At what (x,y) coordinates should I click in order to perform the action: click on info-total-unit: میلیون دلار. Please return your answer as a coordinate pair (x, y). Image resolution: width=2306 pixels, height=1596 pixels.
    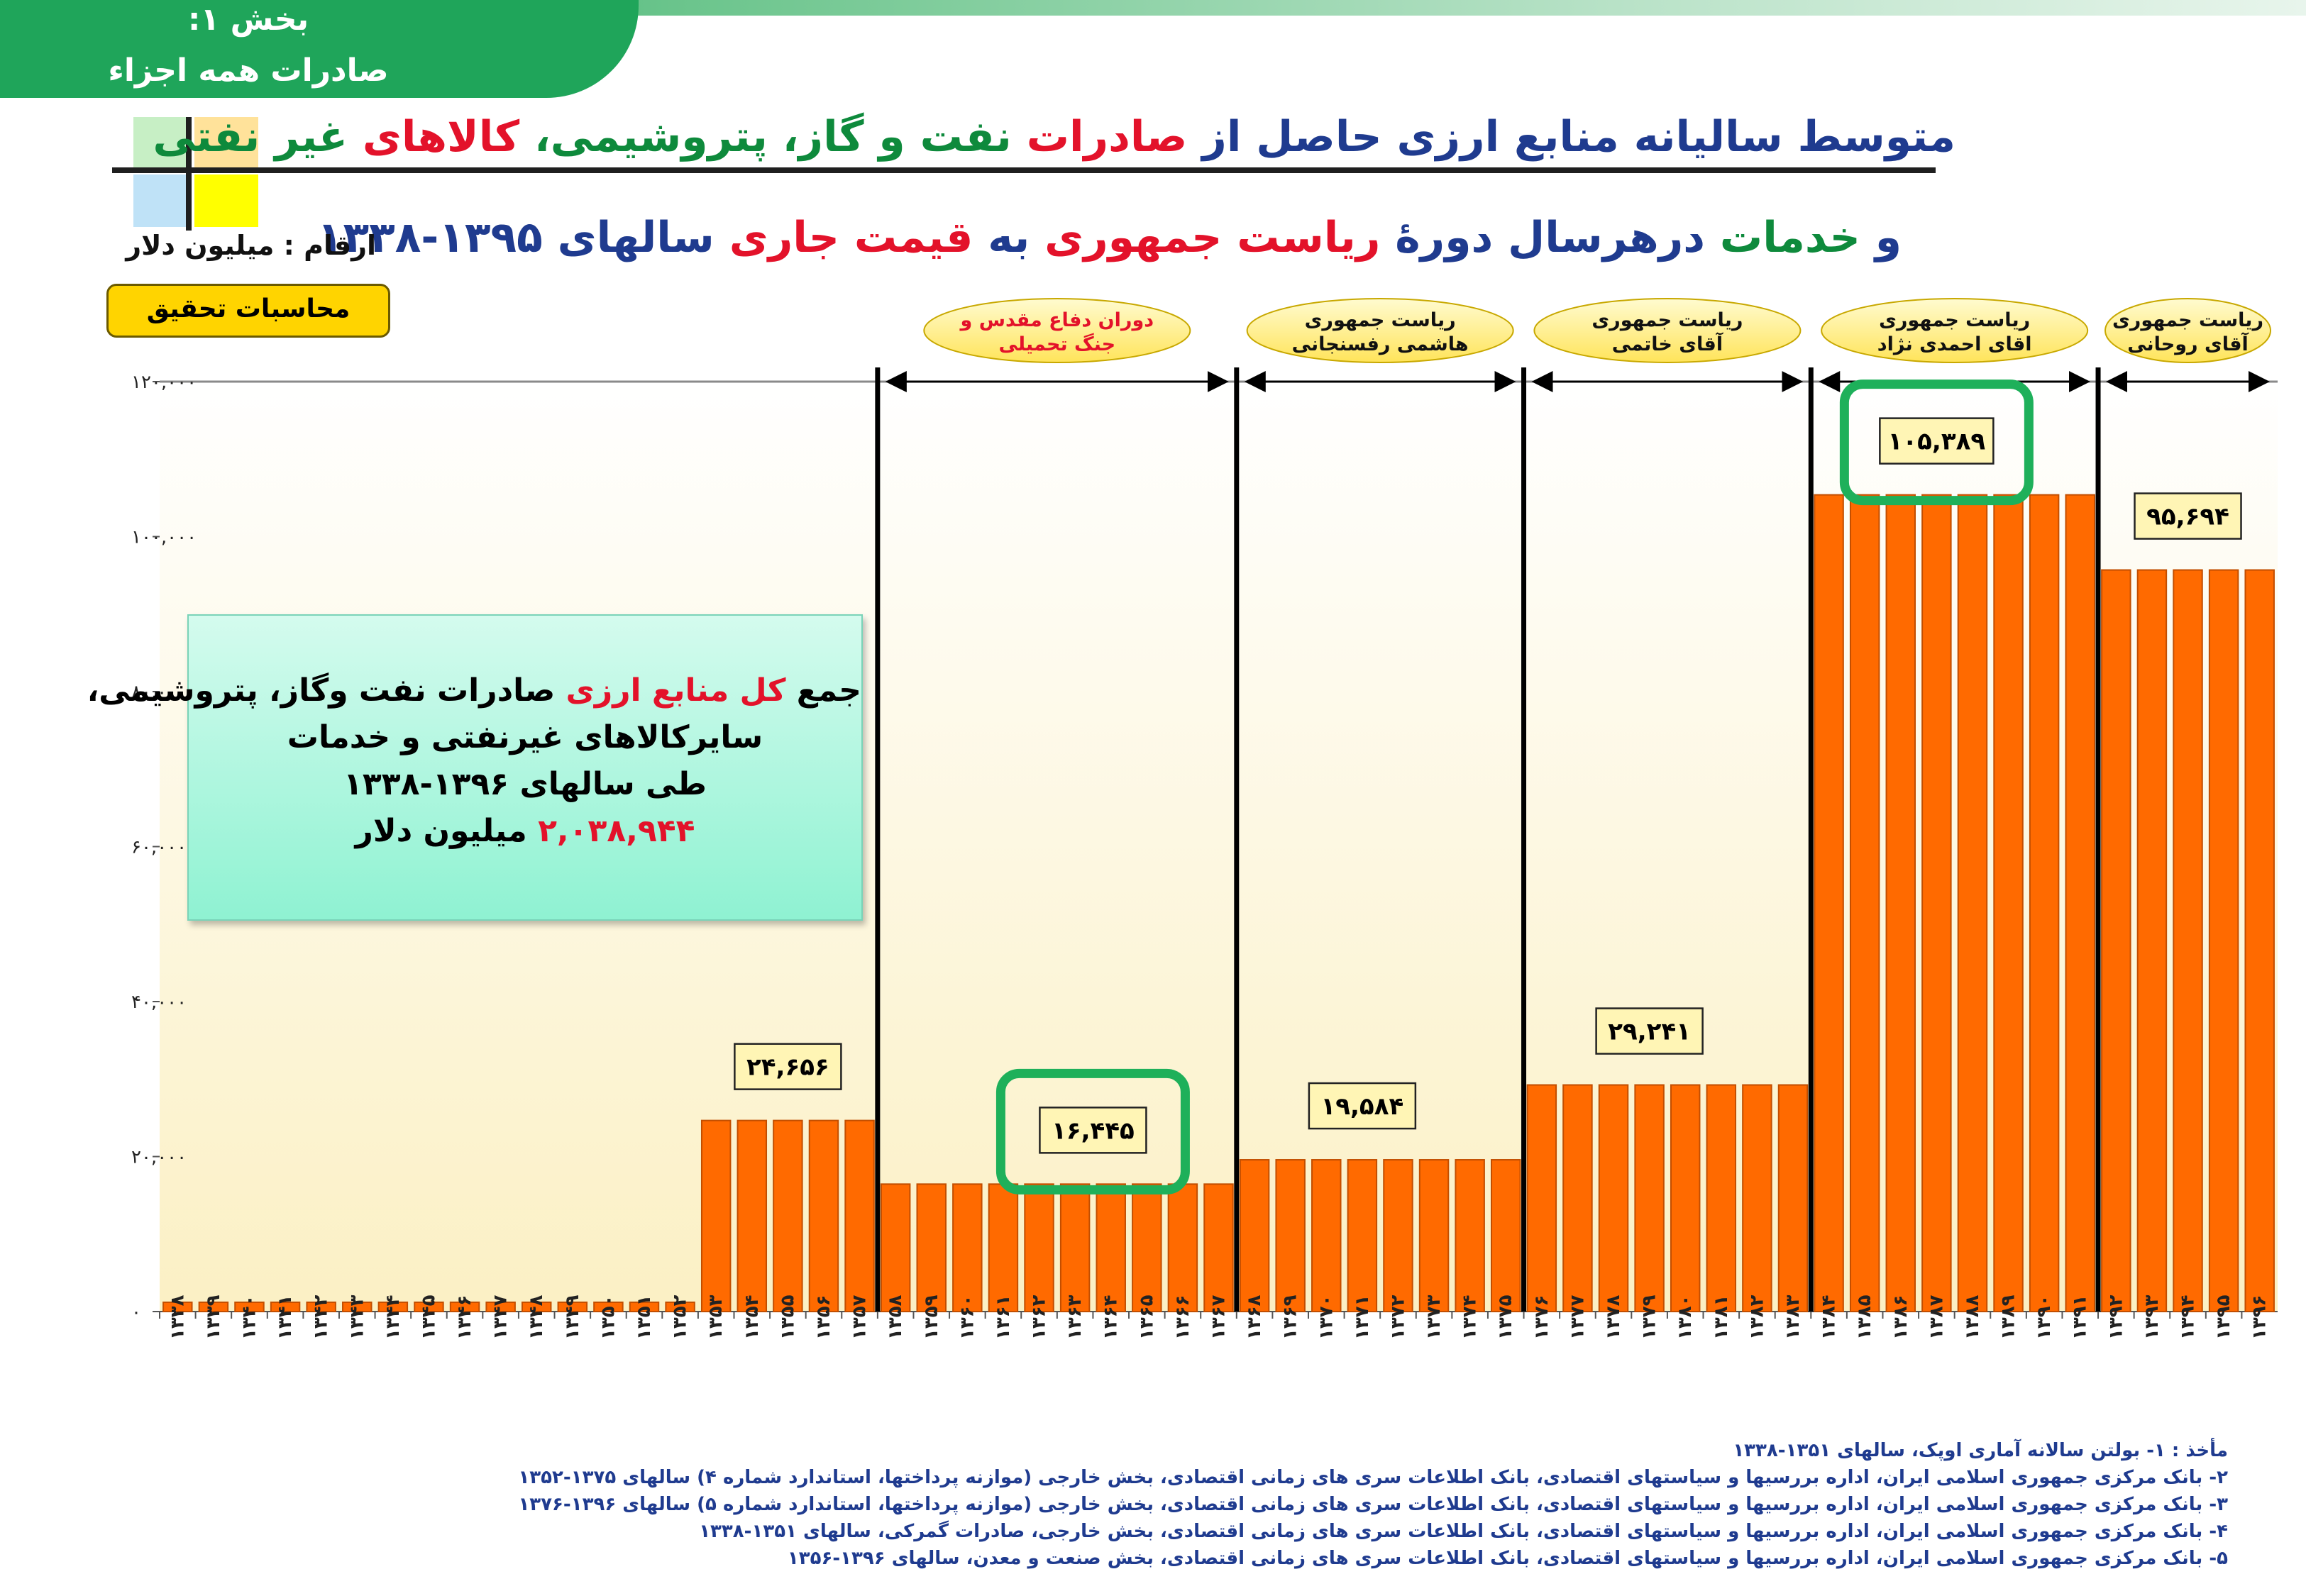
    Looking at the image, I should click on (447, 831).